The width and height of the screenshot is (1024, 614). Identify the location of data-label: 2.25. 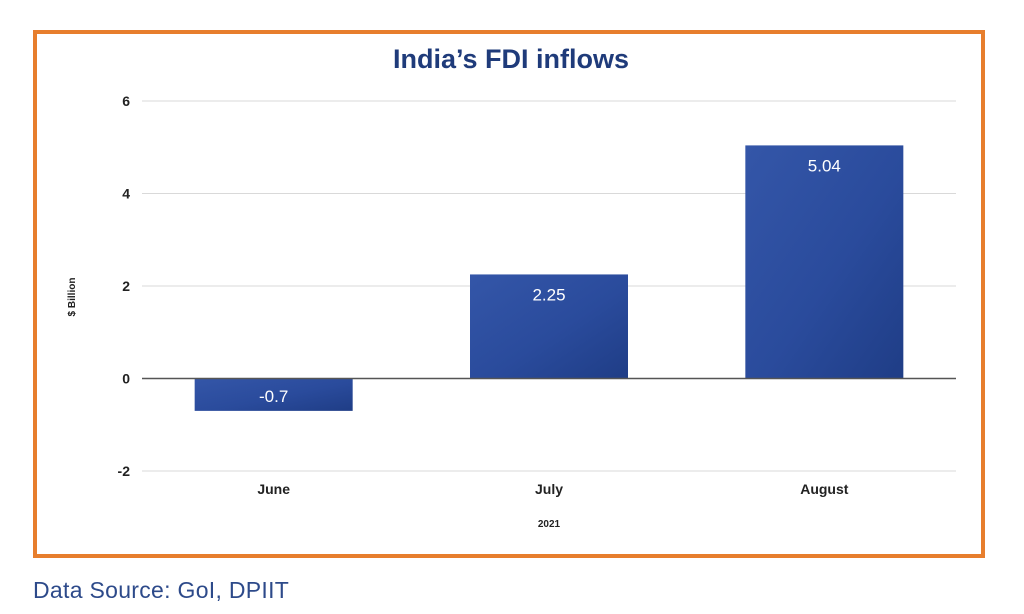
(548, 294).